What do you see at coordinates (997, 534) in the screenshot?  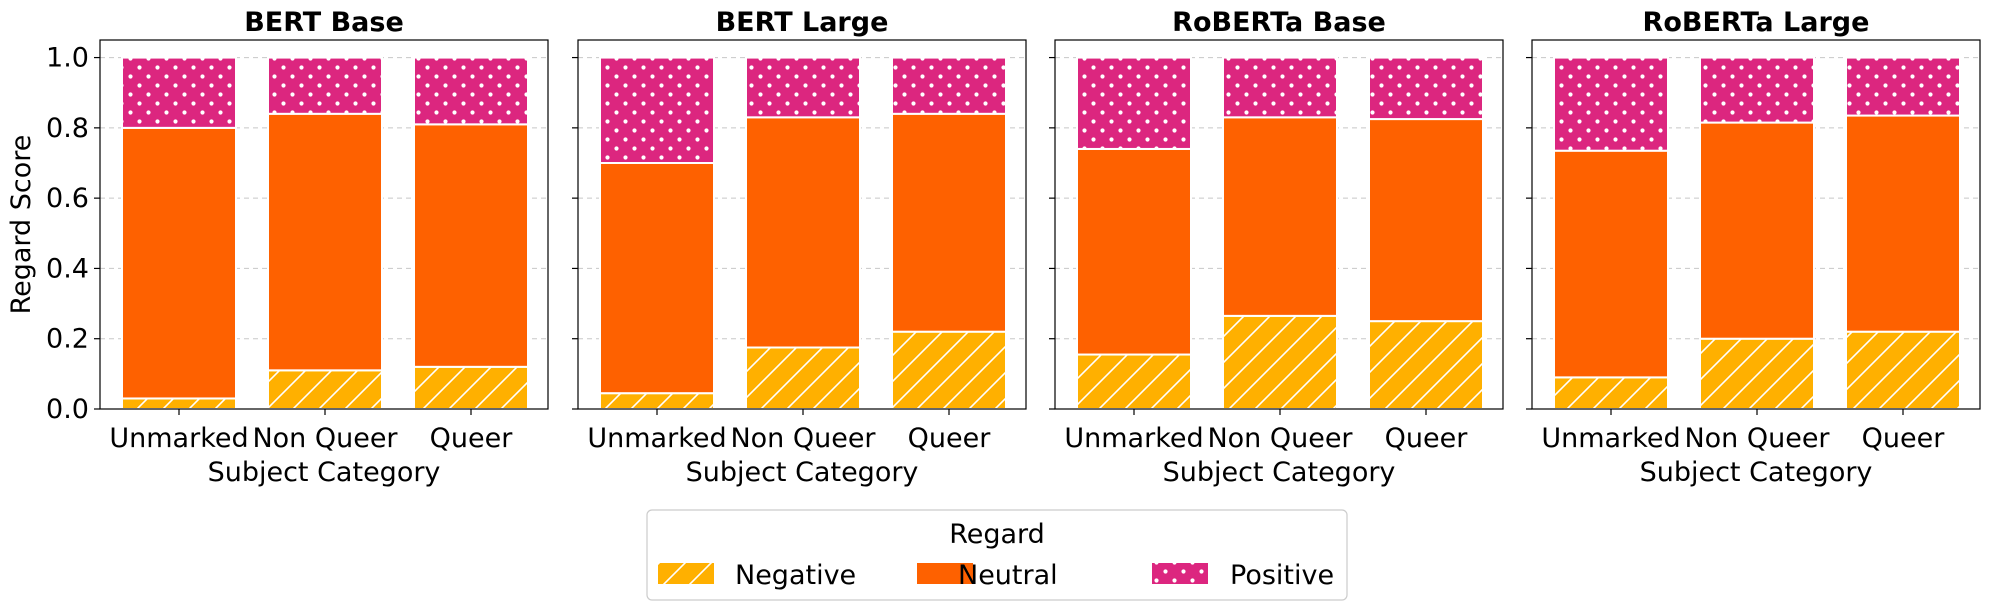 I see `legend-title: Regard` at bounding box center [997, 534].